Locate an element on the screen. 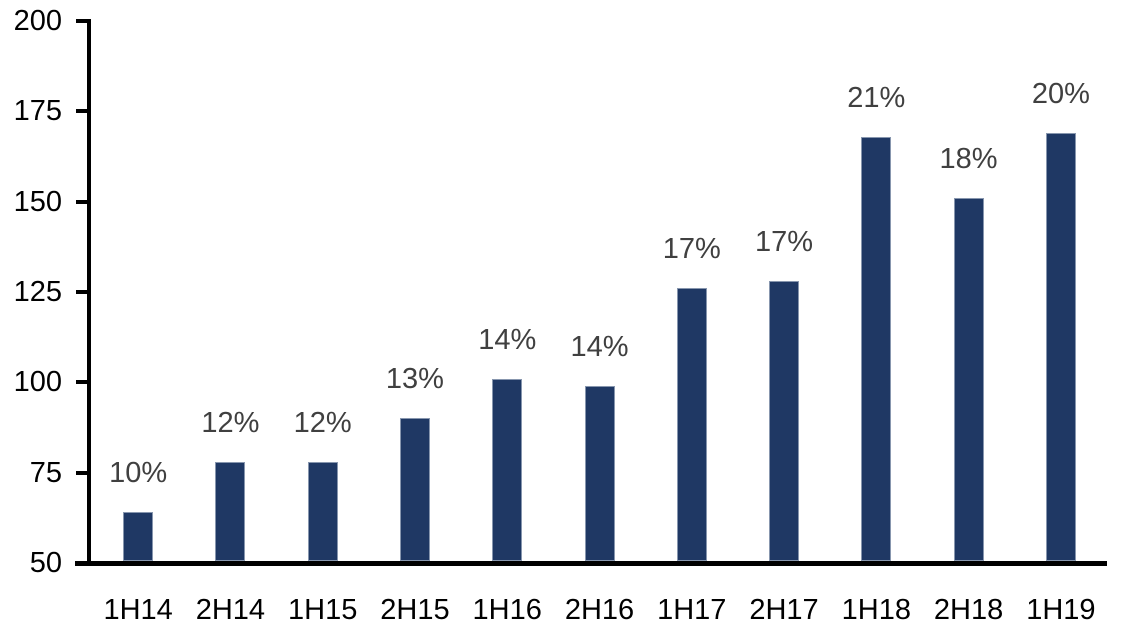 The height and width of the screenshot is (641, 1129). y-axis-tick-label: 125 is located at coordinates (37, 292).